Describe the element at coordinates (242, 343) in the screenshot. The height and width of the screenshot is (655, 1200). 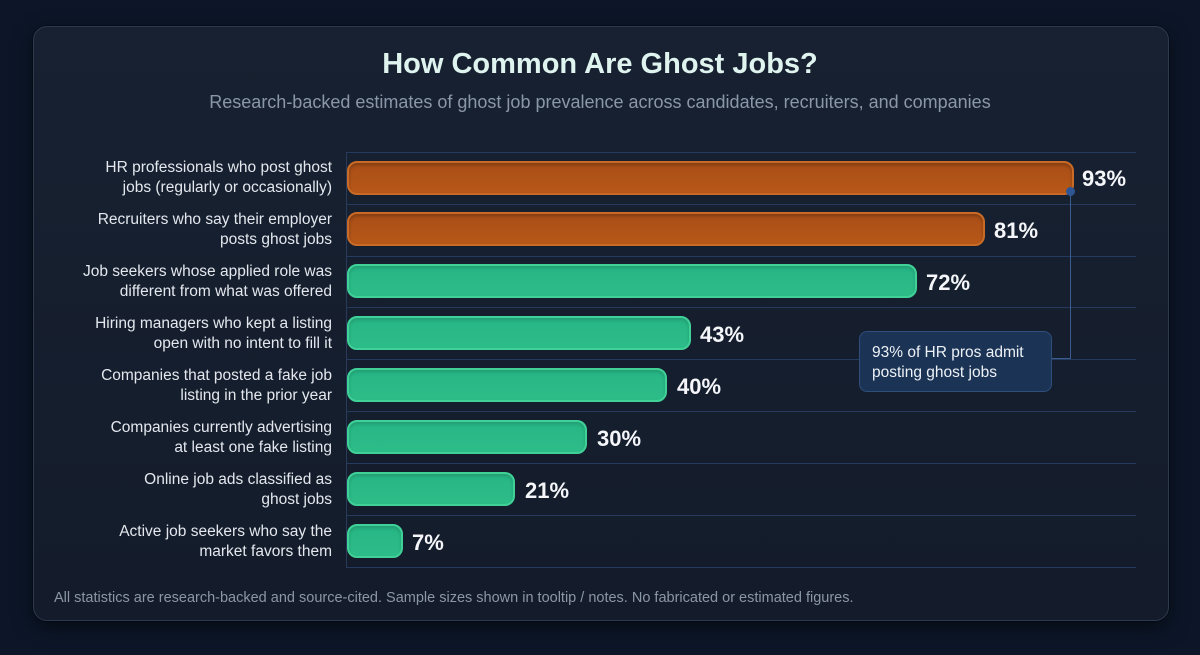
I see `row-label-line: open with no intent to fill it` at that location.